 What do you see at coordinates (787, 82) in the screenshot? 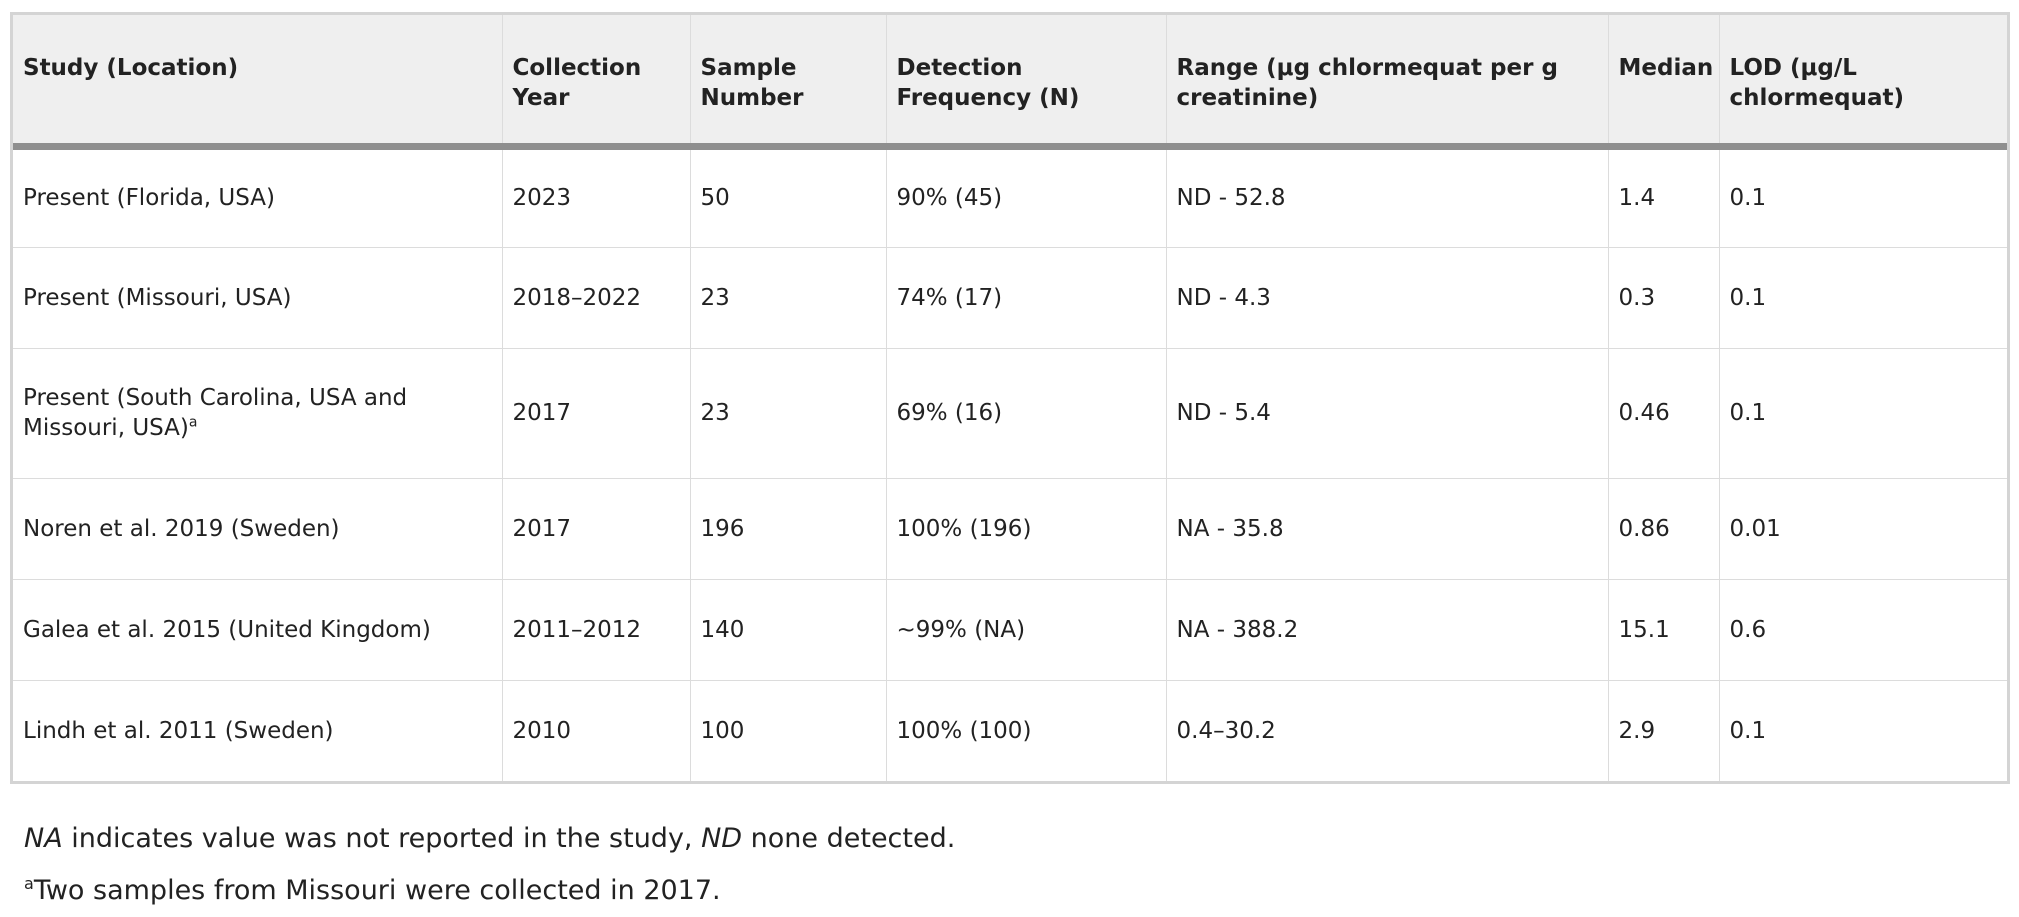
I see `header-sample-number: Sample Number` at bounding box center [787, 82].